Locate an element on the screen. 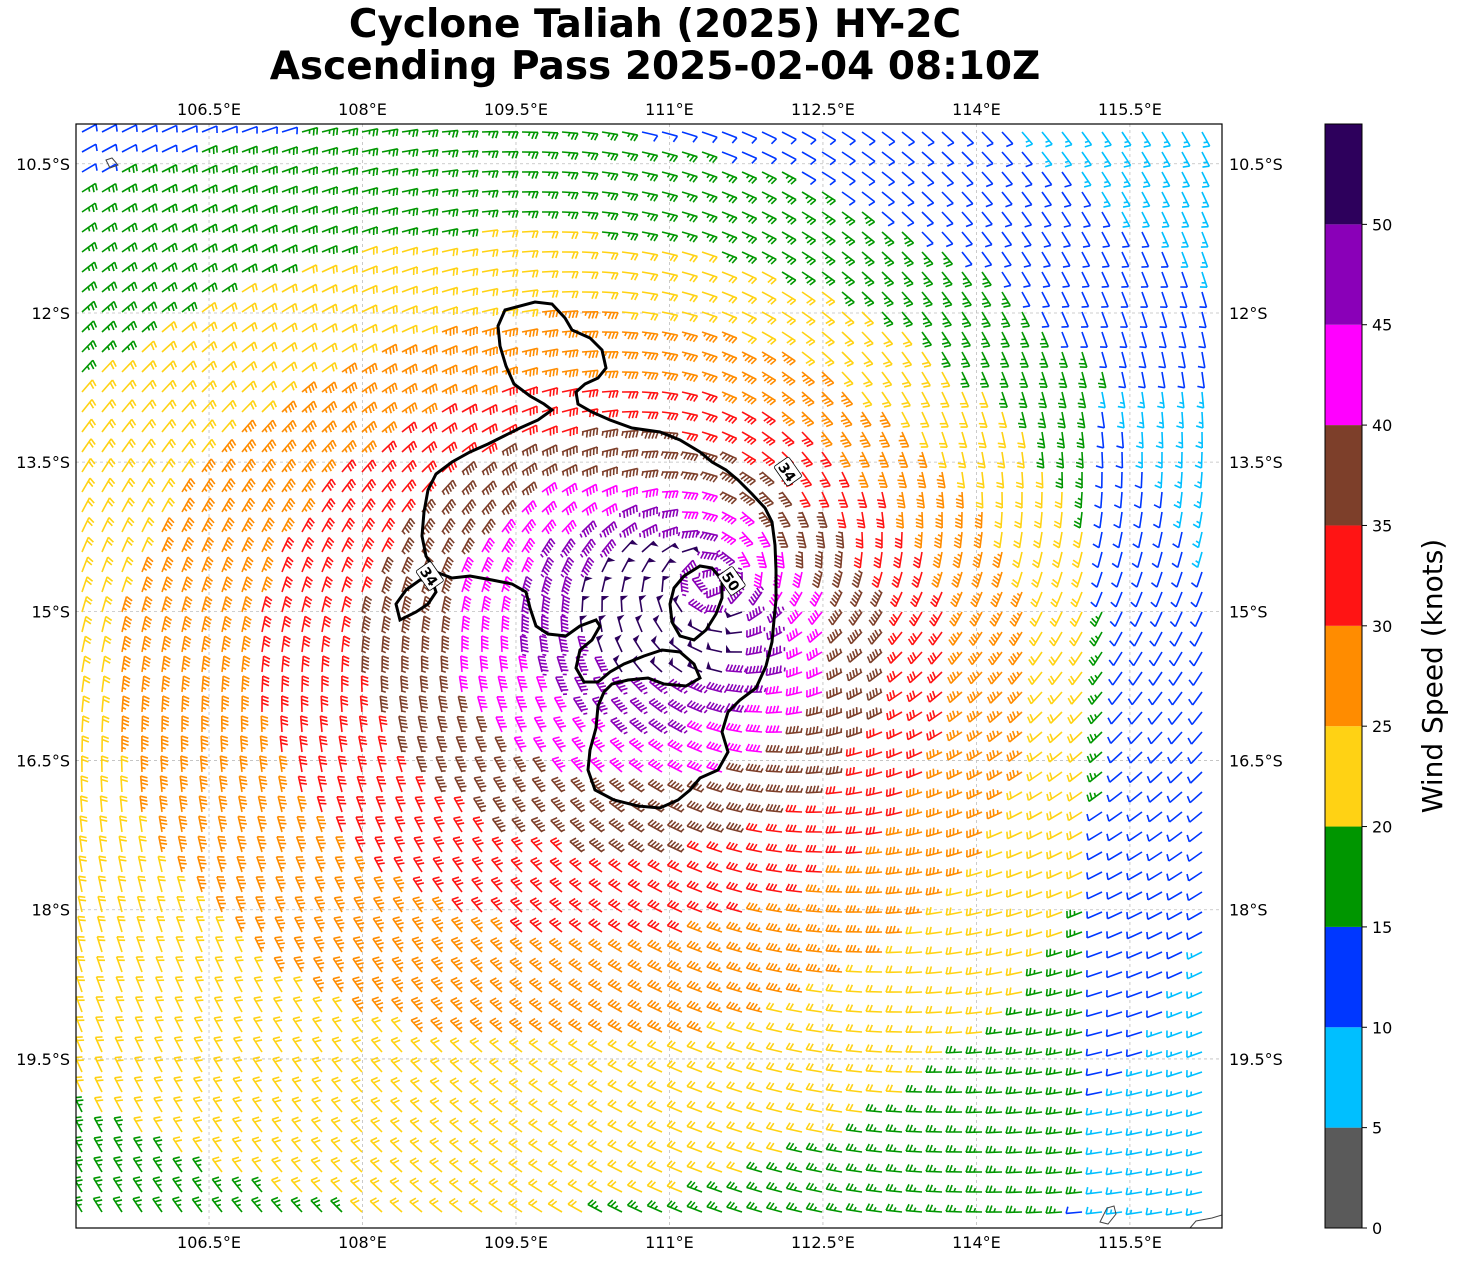  lat-tick-label-left: 10.5°S is located at coordinates (43, 164).